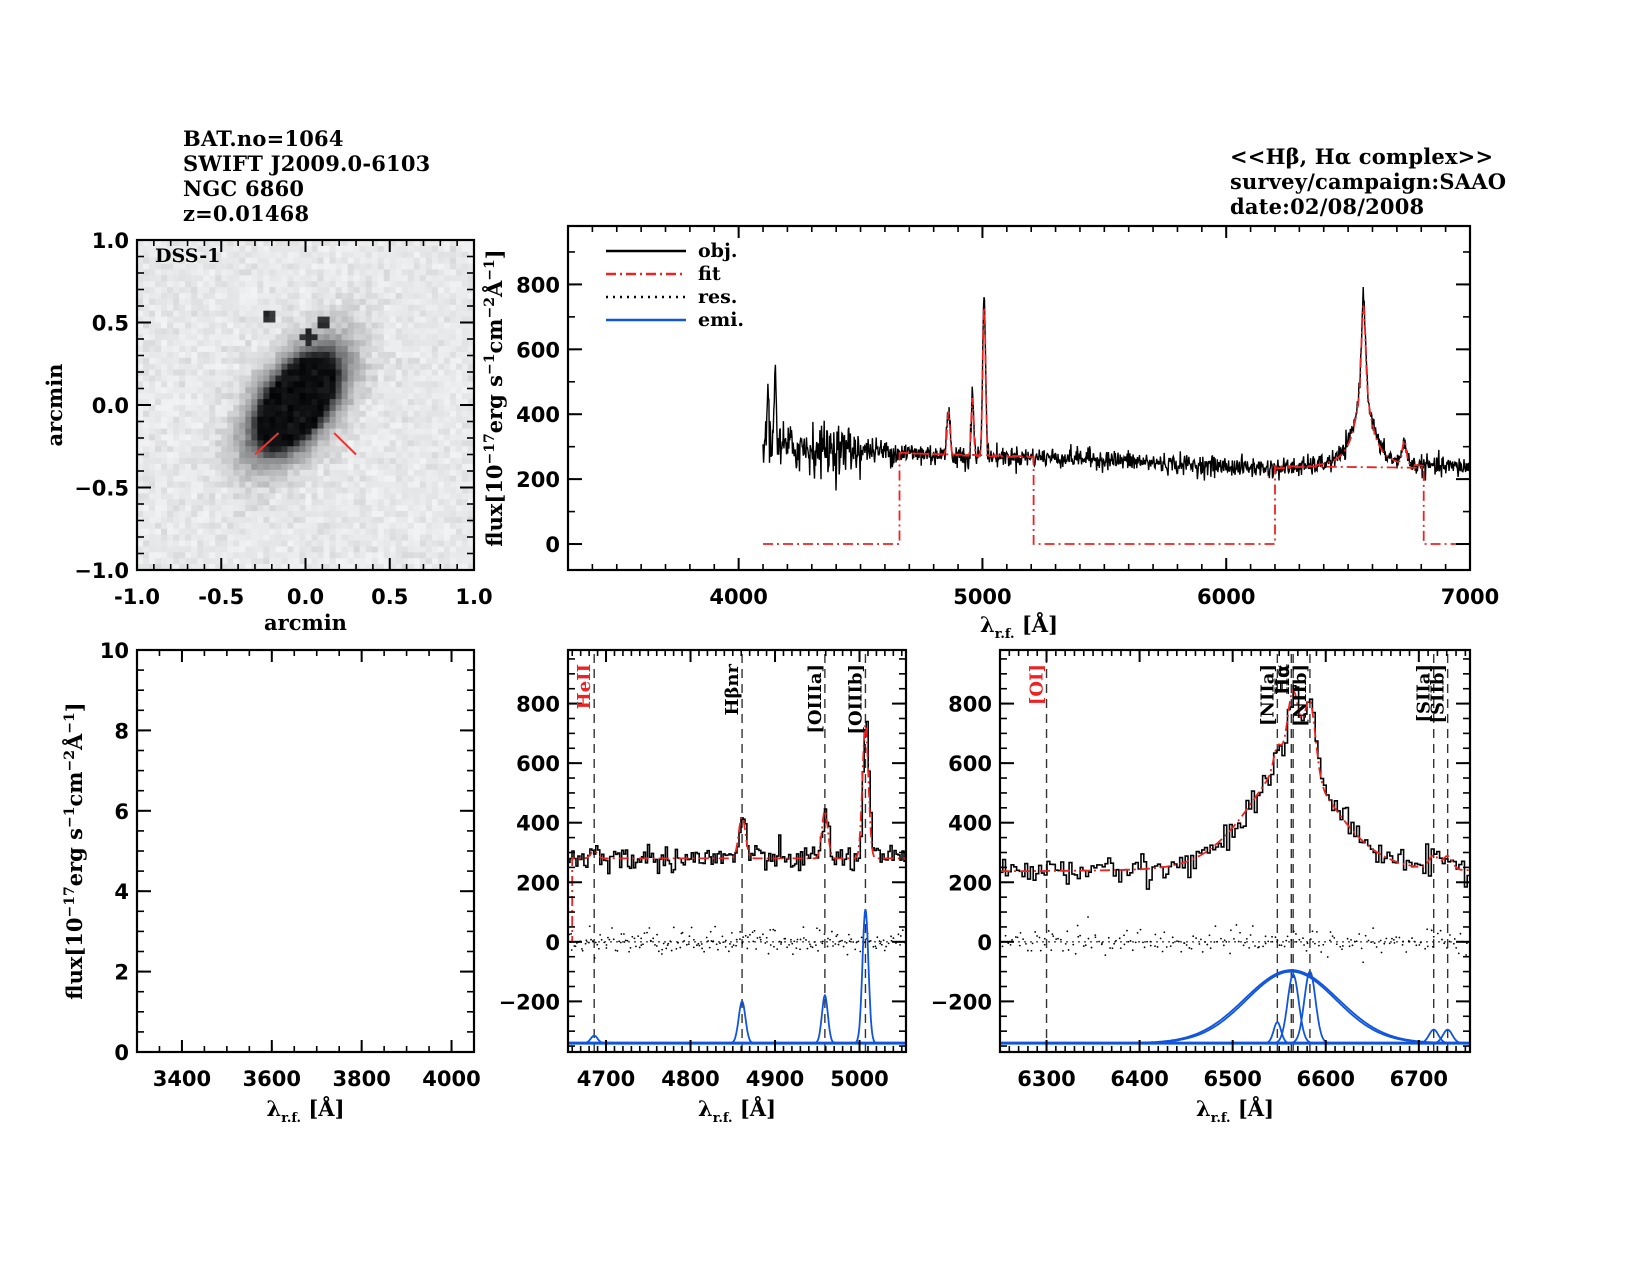  Describe the element at coordinates (187, 256) in the screenshot. I see `image-source-label: DSS-1` at that location.